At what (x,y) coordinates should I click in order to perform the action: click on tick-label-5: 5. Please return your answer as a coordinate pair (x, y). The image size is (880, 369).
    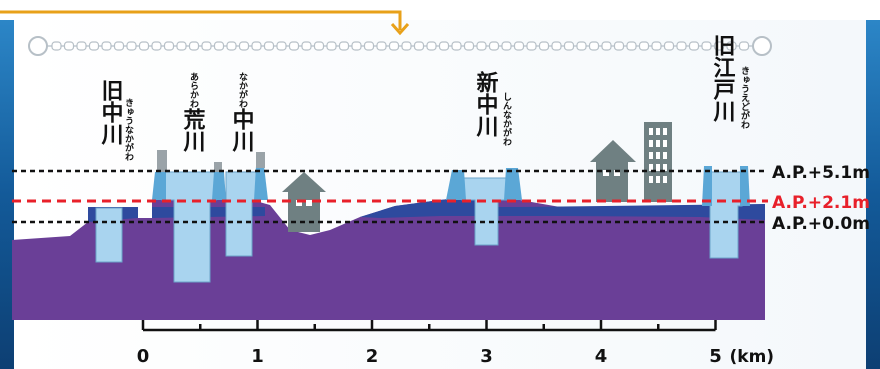
    Looking at the image, I should click on (715, 356).